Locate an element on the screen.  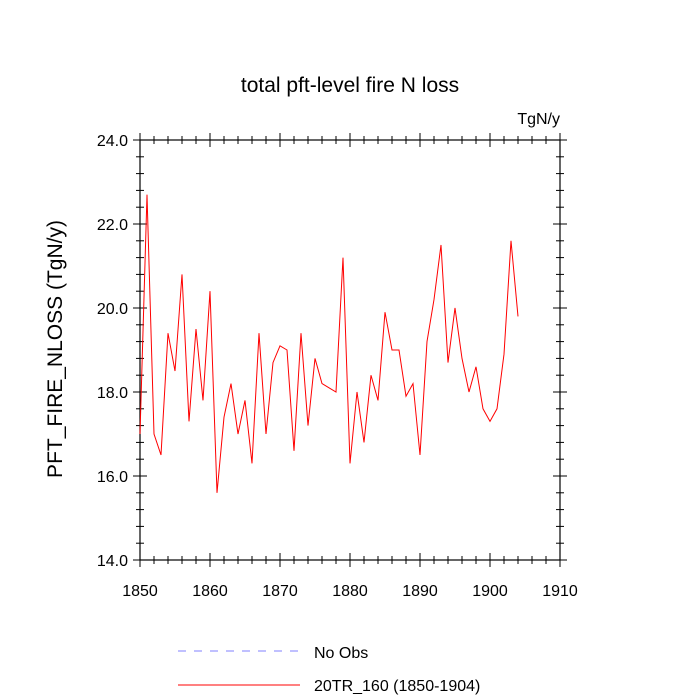
y-tick-label: 14.0 is located at coordinates (112, 561).